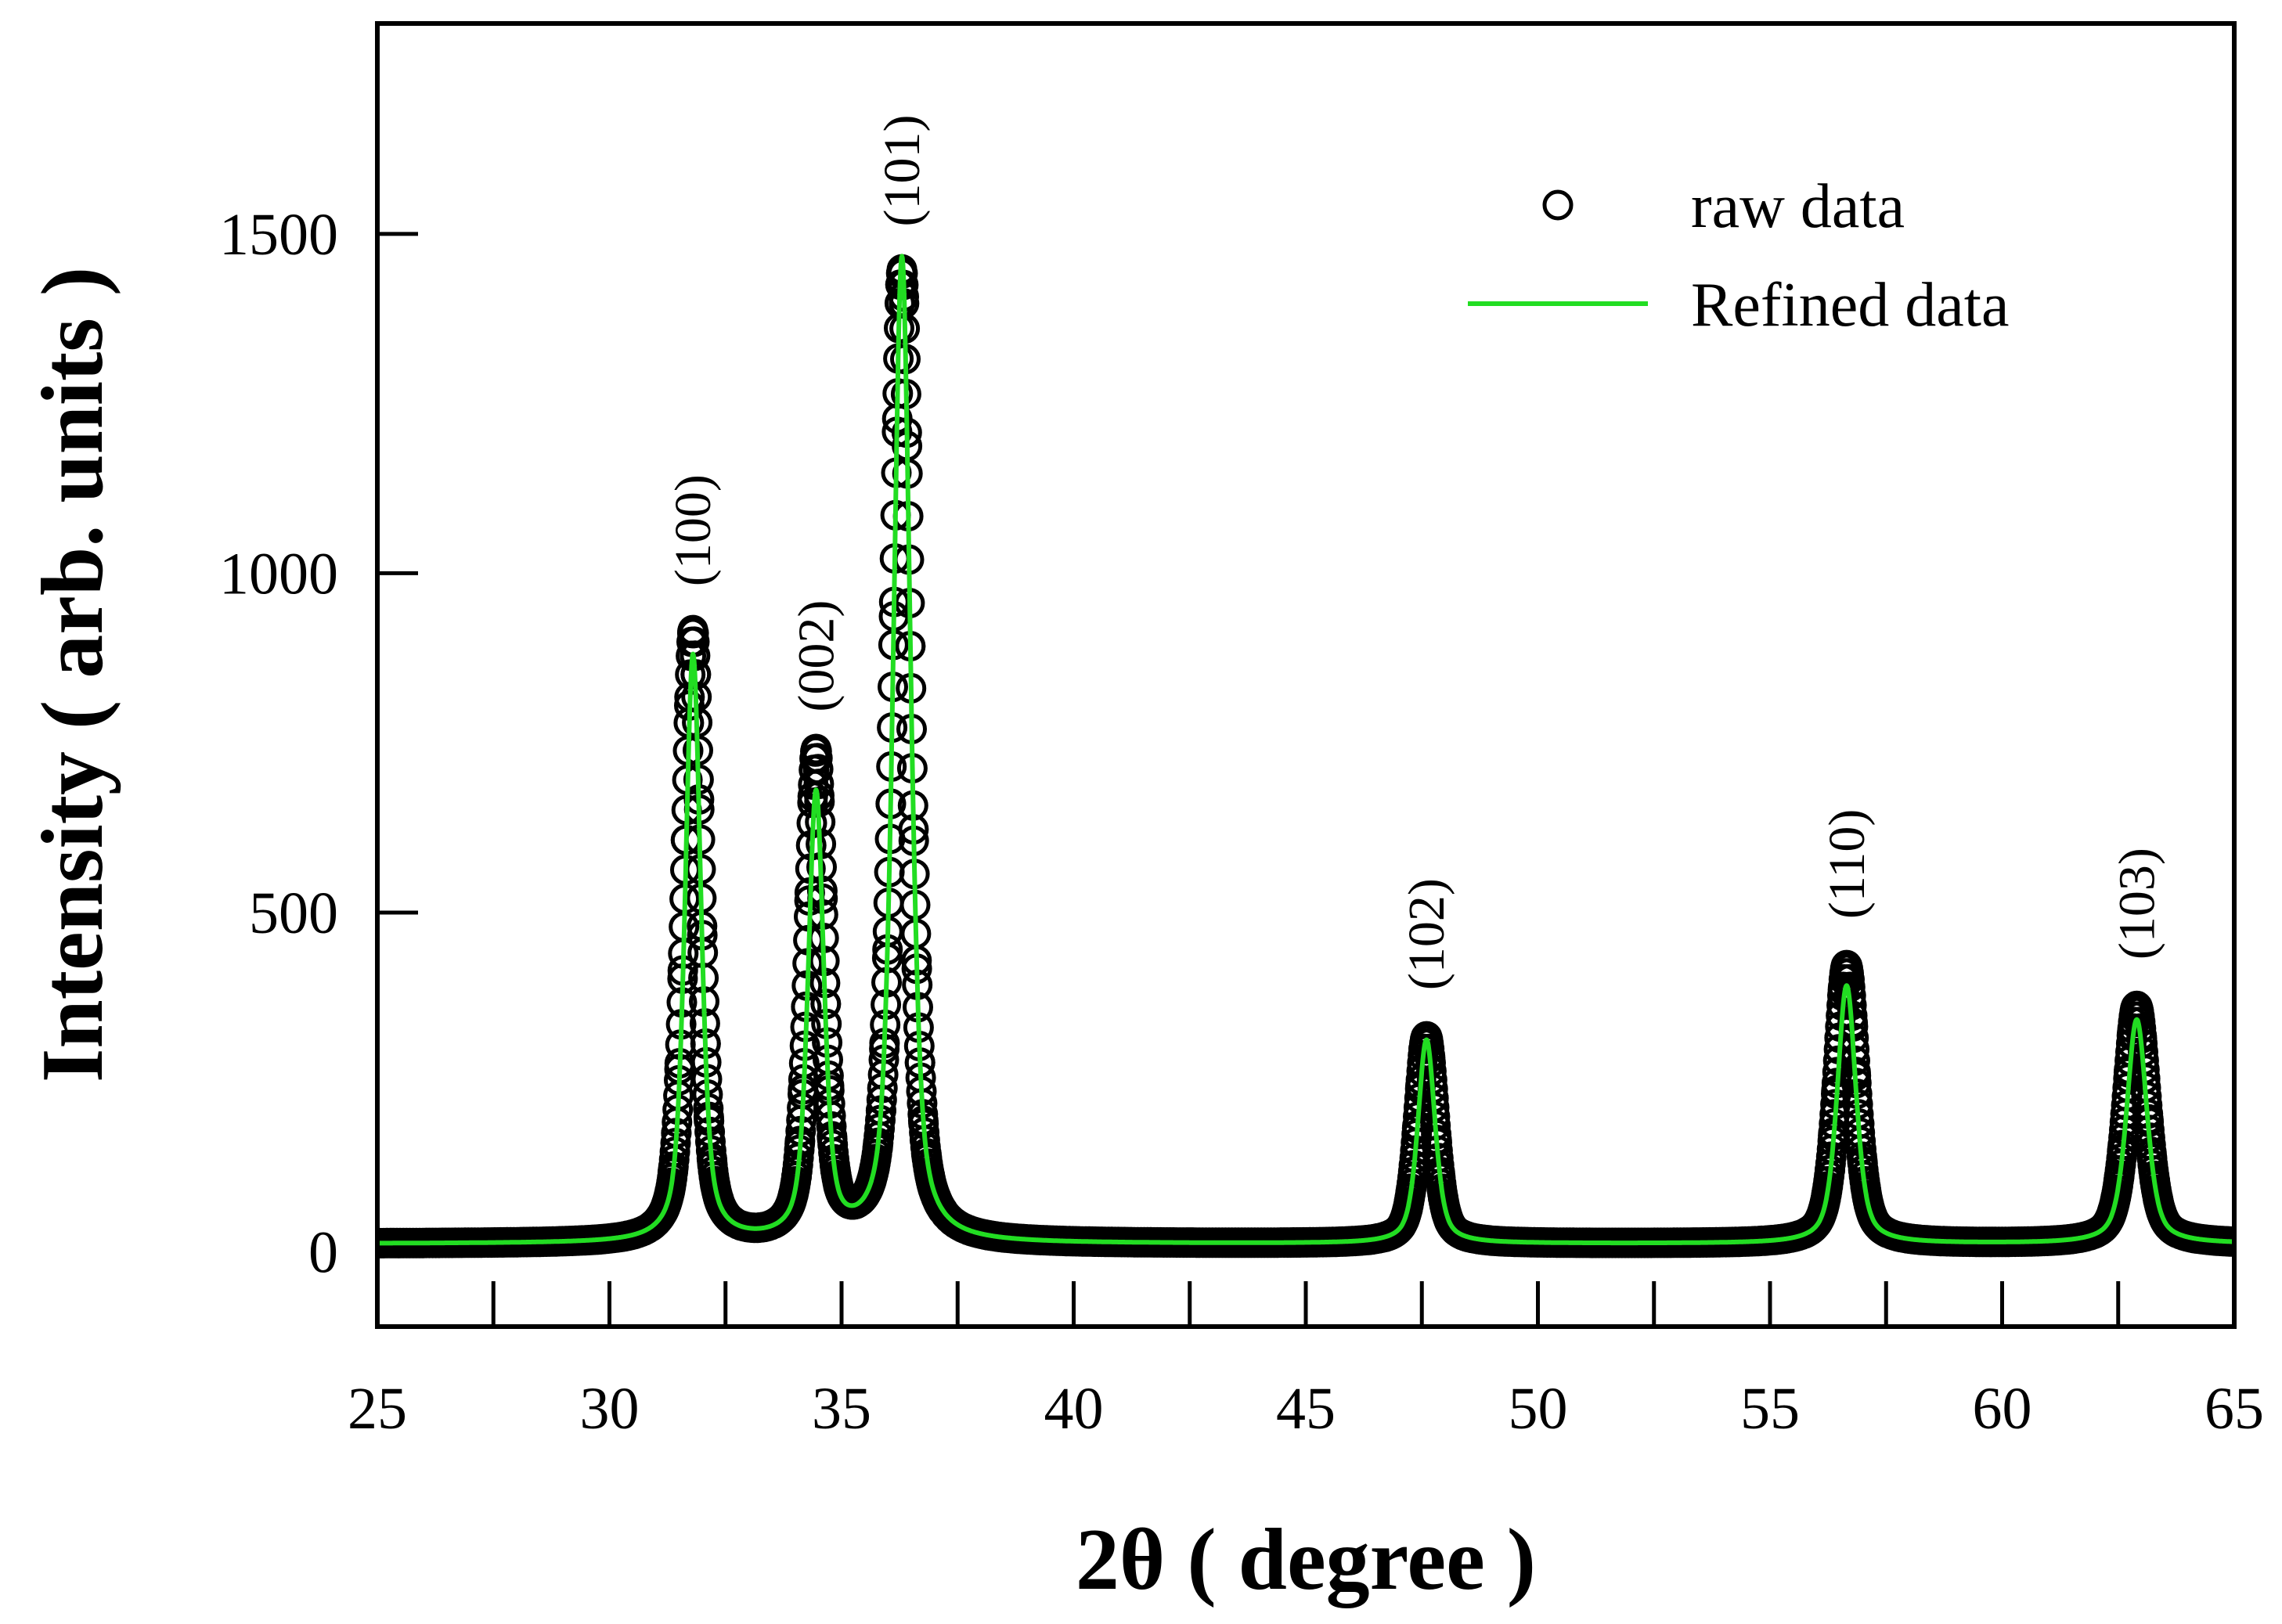 Image resolution: width=2282 pixels, height=1624 pixels. Describe the element at coordinates (1850, 305) in the screenshot. I see `legend-refined-label: Refined data` at that location.